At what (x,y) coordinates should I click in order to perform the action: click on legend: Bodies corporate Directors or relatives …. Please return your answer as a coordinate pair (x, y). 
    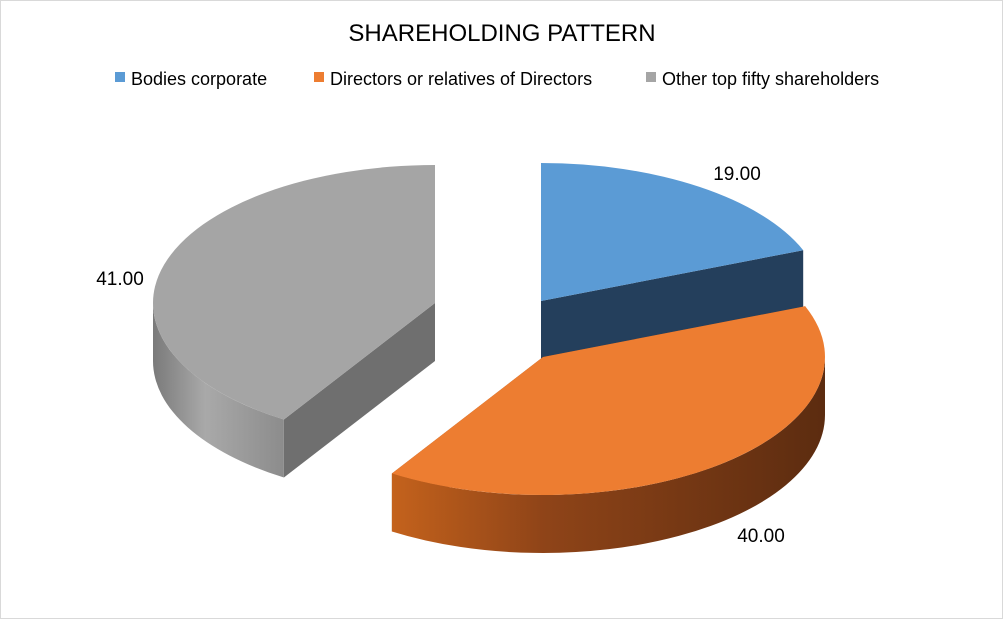
    Looking at the image, I should click on (497, 79).